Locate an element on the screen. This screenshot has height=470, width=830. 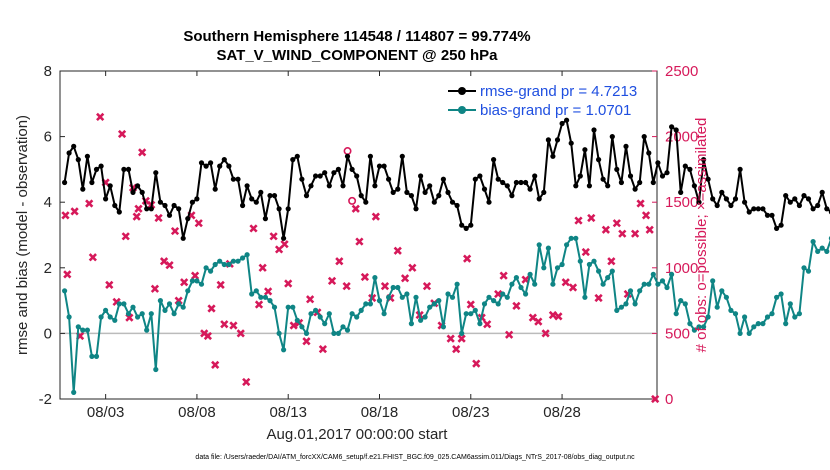
y2-tick-label: 0 is located at coordinates (669, 399).